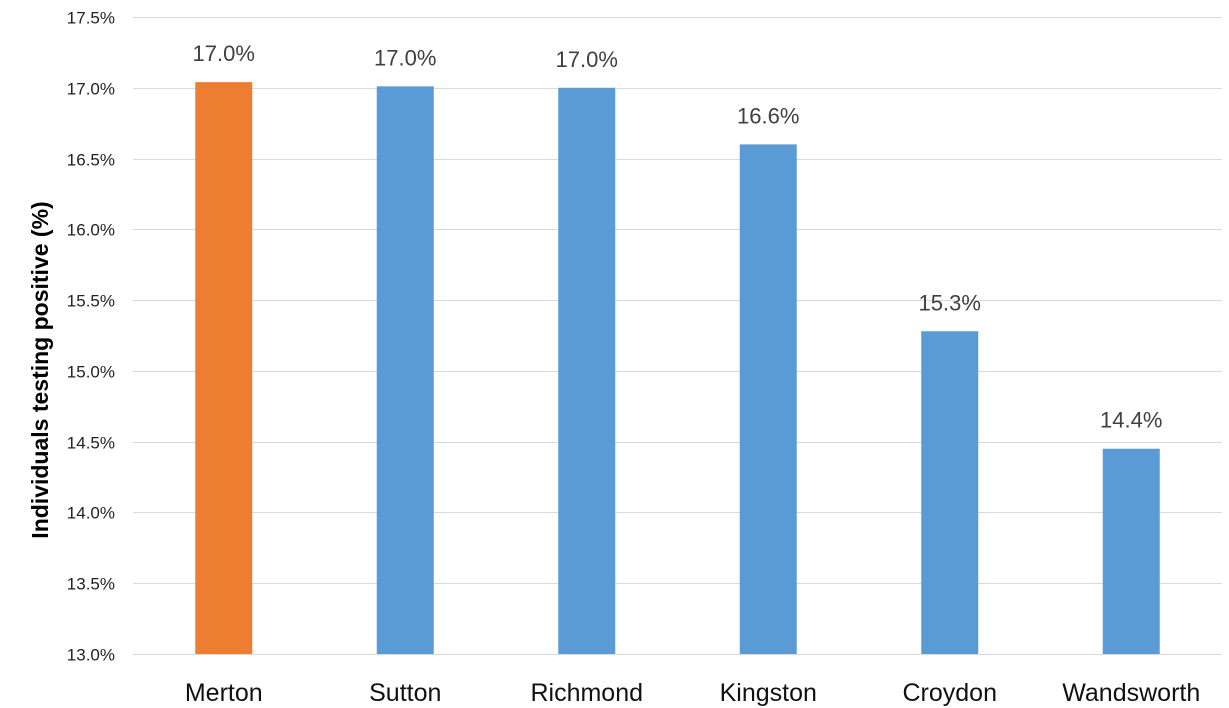 This screenshot has height=708, width=1229. I want to click on y-tick-label: 15.5%, so click(91, 301).